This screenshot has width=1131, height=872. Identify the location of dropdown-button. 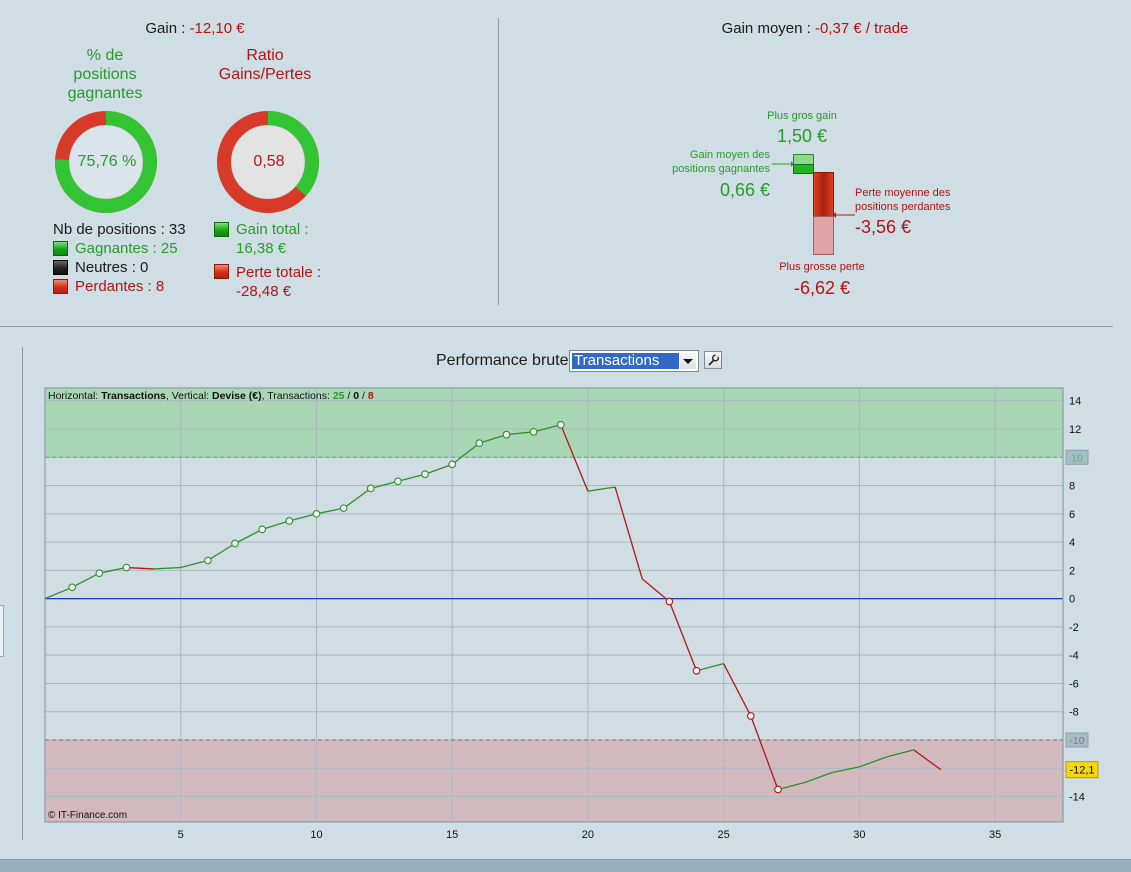
(688, 361).